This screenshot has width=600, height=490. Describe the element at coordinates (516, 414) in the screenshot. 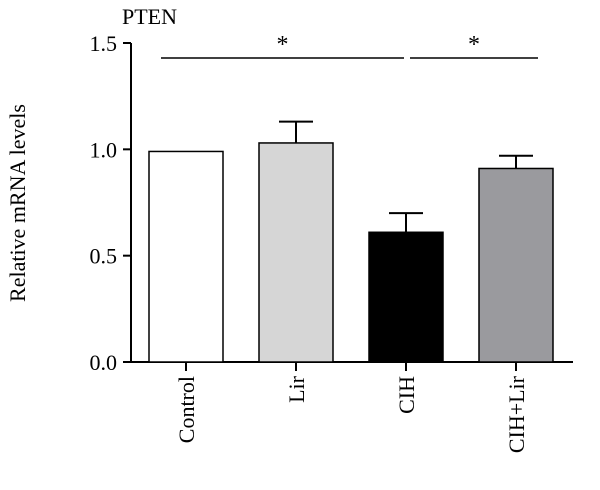

I see `x-tick-label: CIH+Lir` at that location.